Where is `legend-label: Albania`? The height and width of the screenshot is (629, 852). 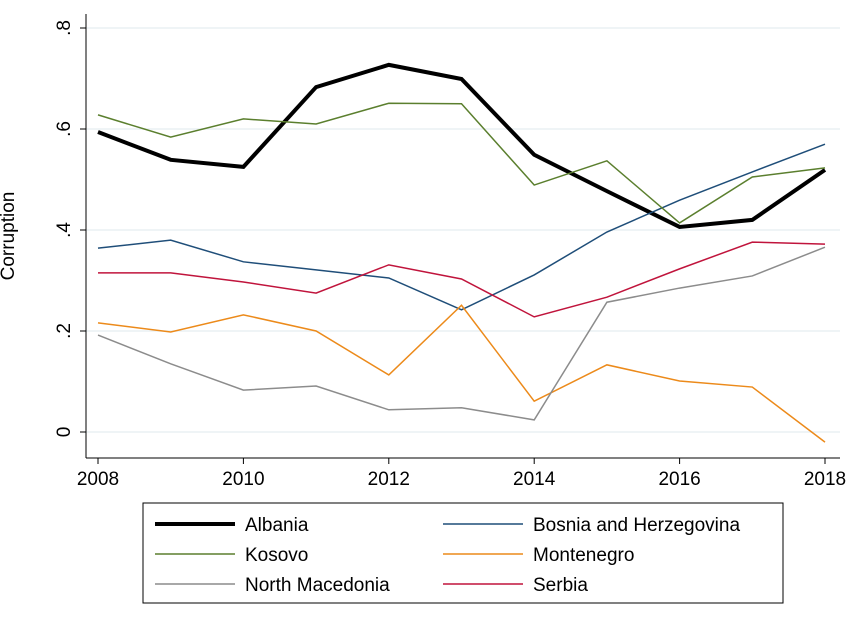 legend-label: Albania is located at coordinates (277, 525).